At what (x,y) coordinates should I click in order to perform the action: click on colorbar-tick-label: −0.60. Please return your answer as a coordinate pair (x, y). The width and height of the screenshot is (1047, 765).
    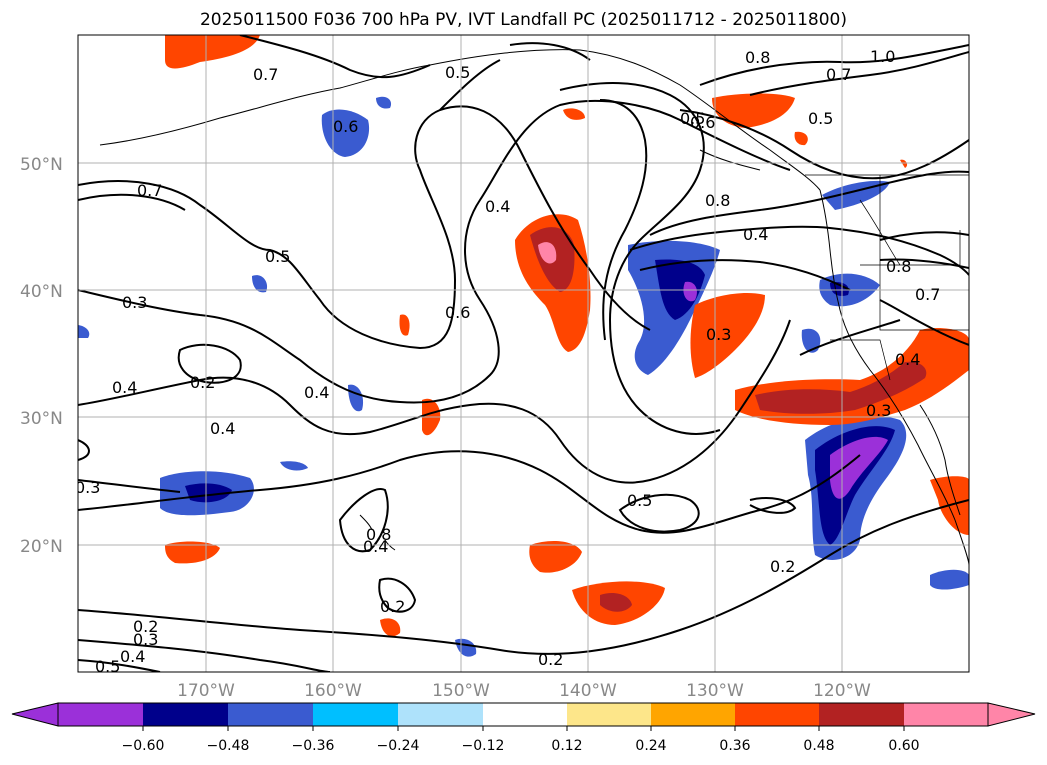
    Looking at the image, I should click on (143, 746).